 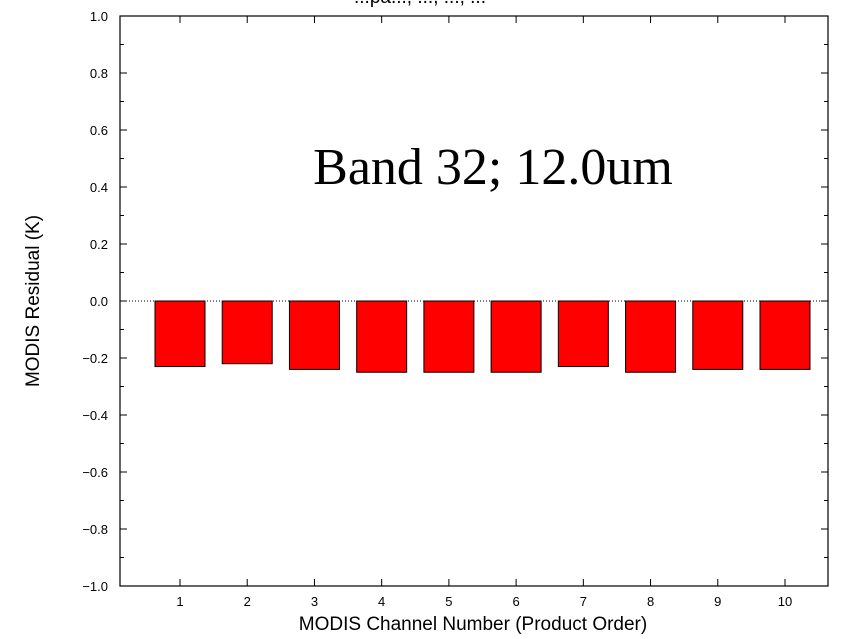 What do you see at coordinates (650, 601) in the screenshot?
I see `x-tick-label: 8` at bounding box center [650, 601].